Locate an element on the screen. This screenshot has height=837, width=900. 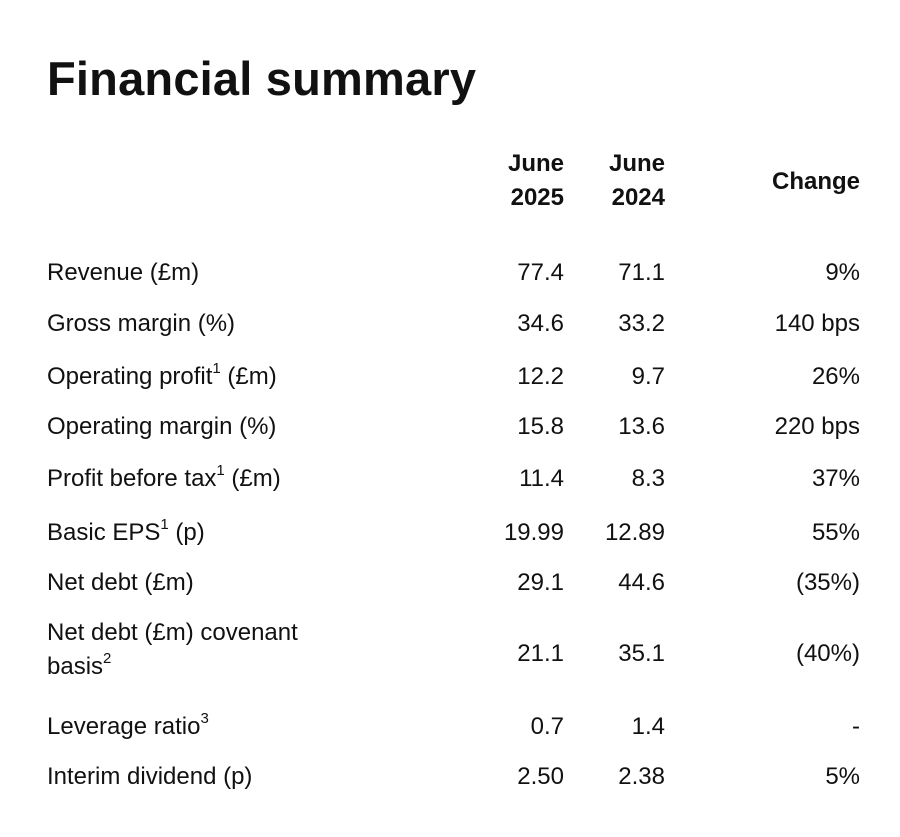
row-label: Operating margin (%) is located at coordinates (162, 426).